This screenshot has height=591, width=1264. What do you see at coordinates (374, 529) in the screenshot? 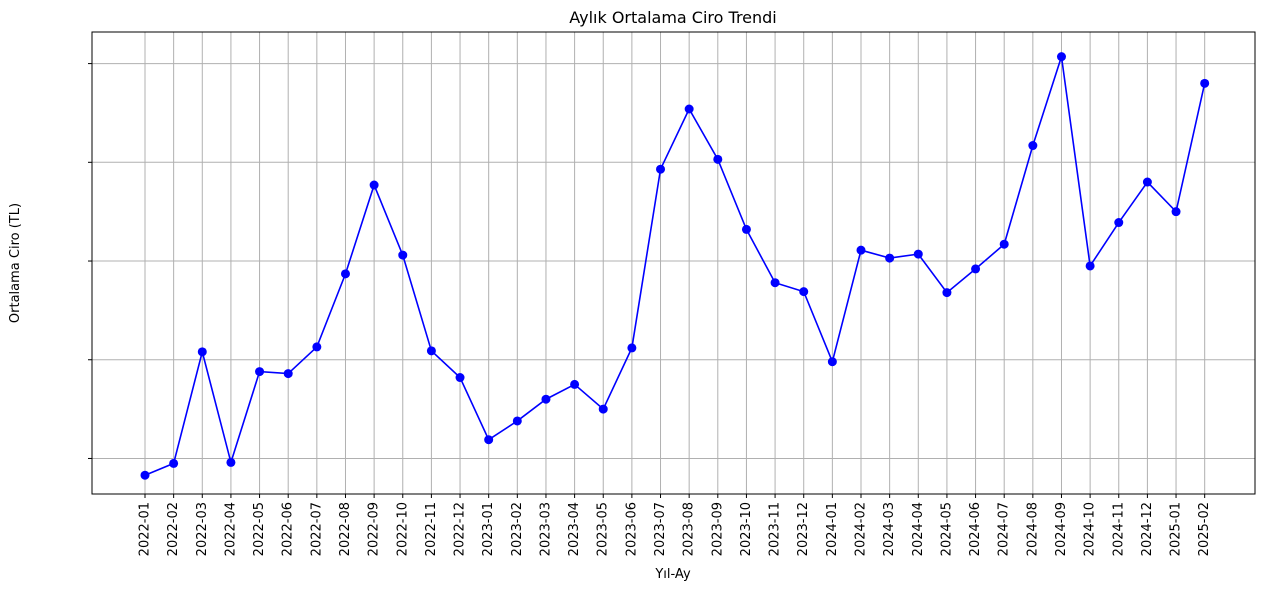
I see `x-tick-label: 2022-09` at bounding box center [374, 529].